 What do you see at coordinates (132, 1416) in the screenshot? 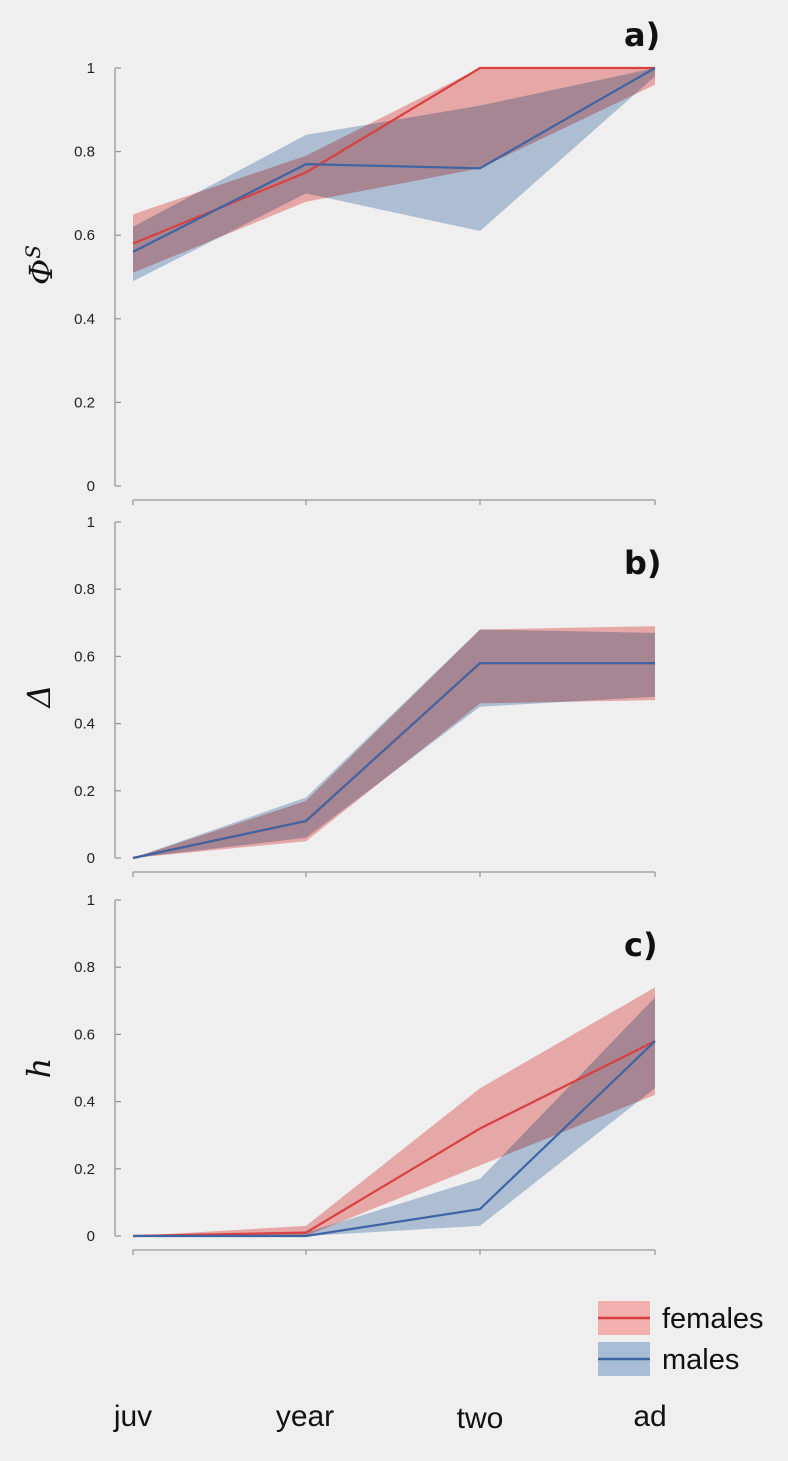
I see `x-tick-label: juv` at bounding box center [132, 1416].